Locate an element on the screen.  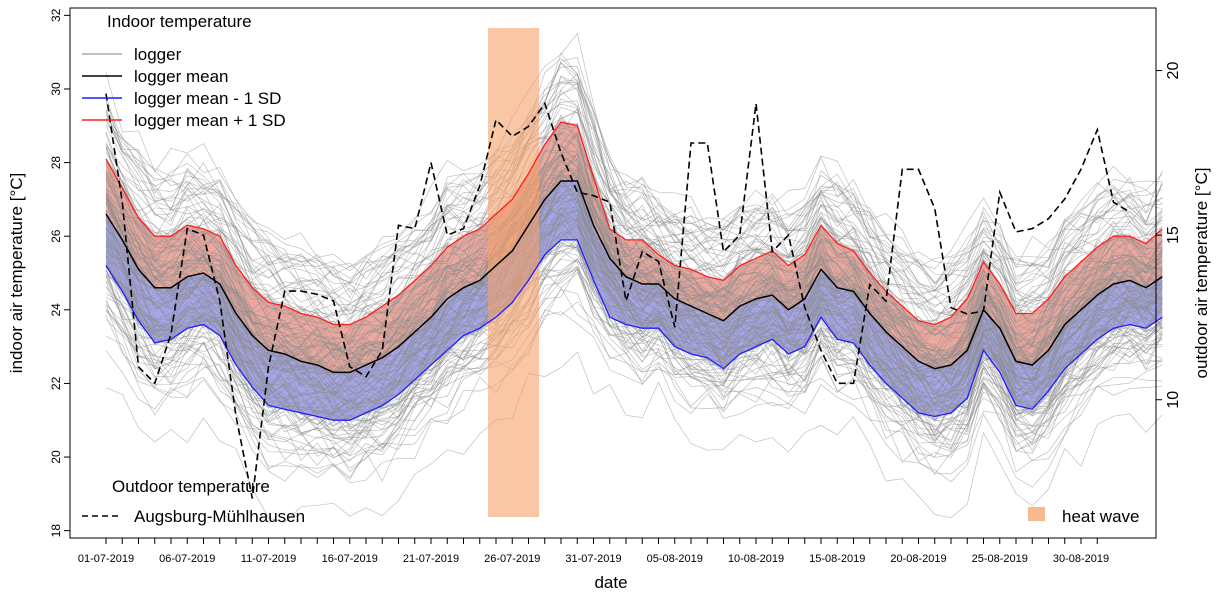
y-left-tick-label: 30 is located at coordinates (56, 89).